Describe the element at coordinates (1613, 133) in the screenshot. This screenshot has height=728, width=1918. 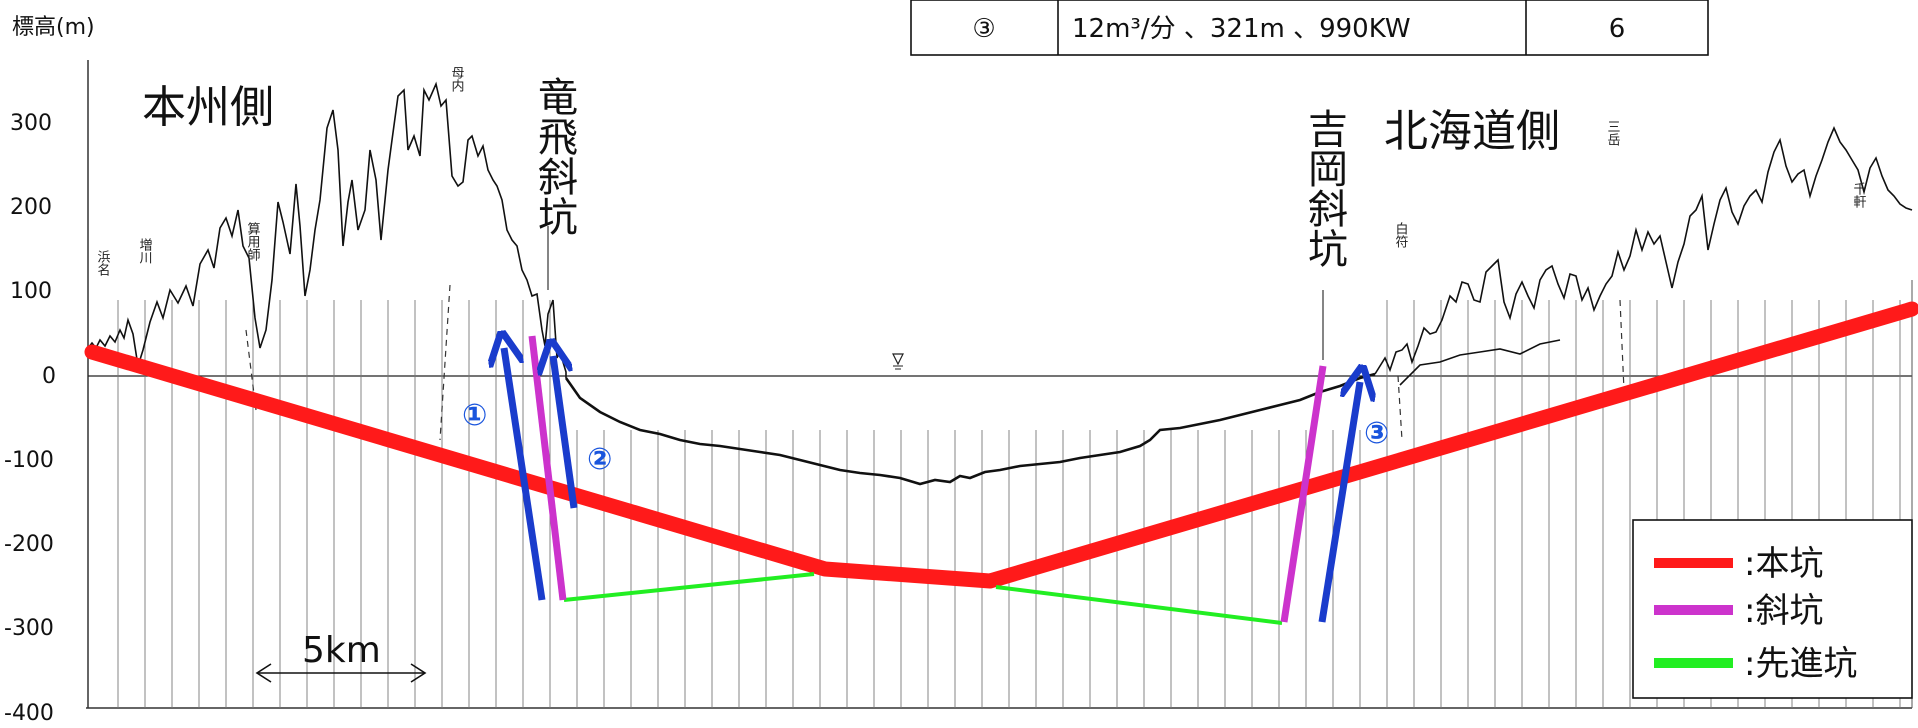
I see `place-mitake: 三岳` at that location.